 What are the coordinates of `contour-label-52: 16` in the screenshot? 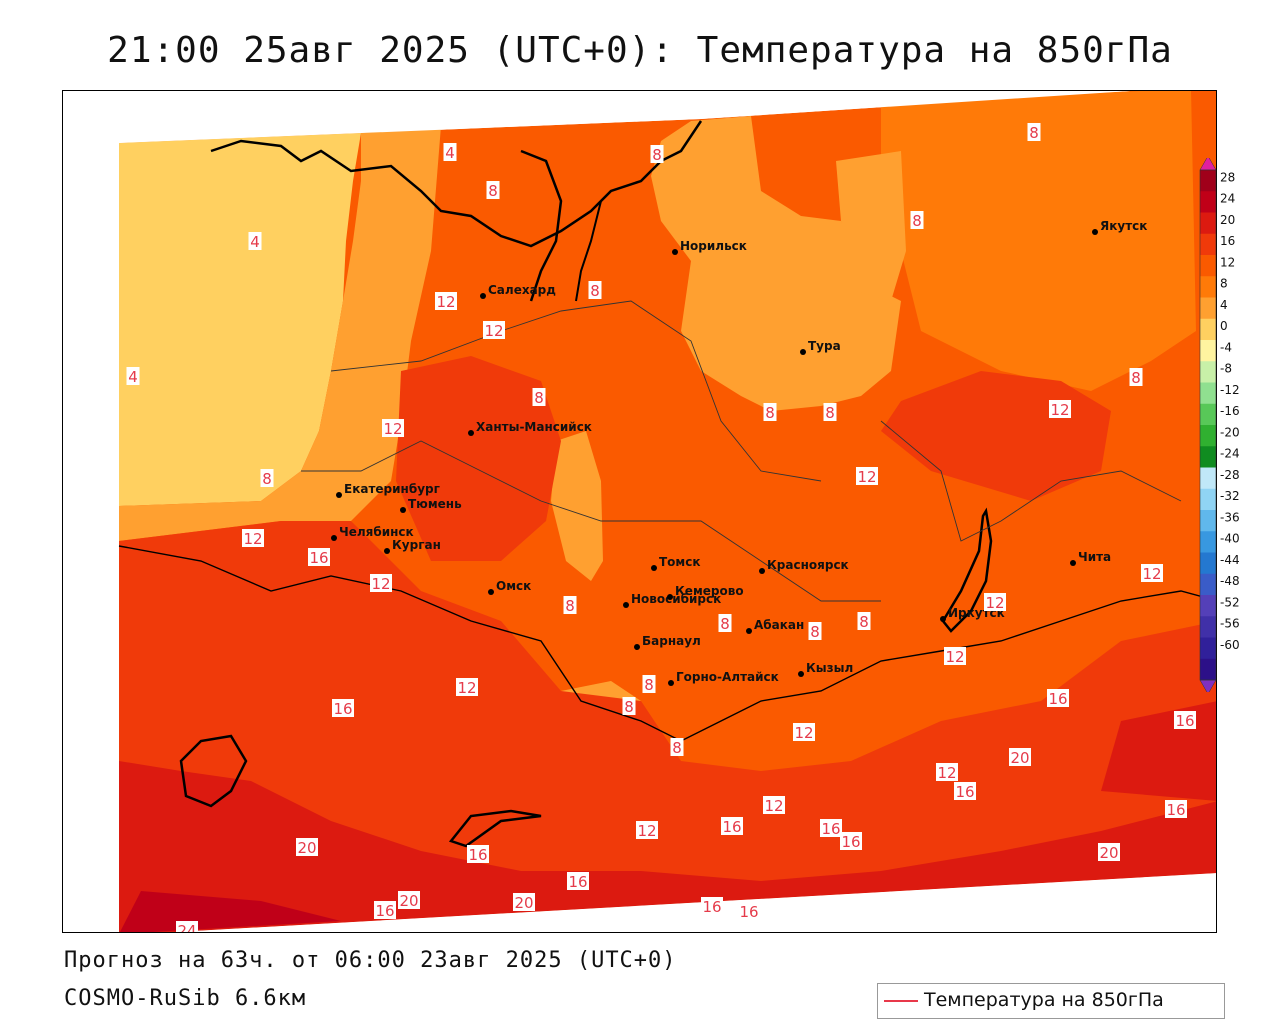 It's located at (712, 906).